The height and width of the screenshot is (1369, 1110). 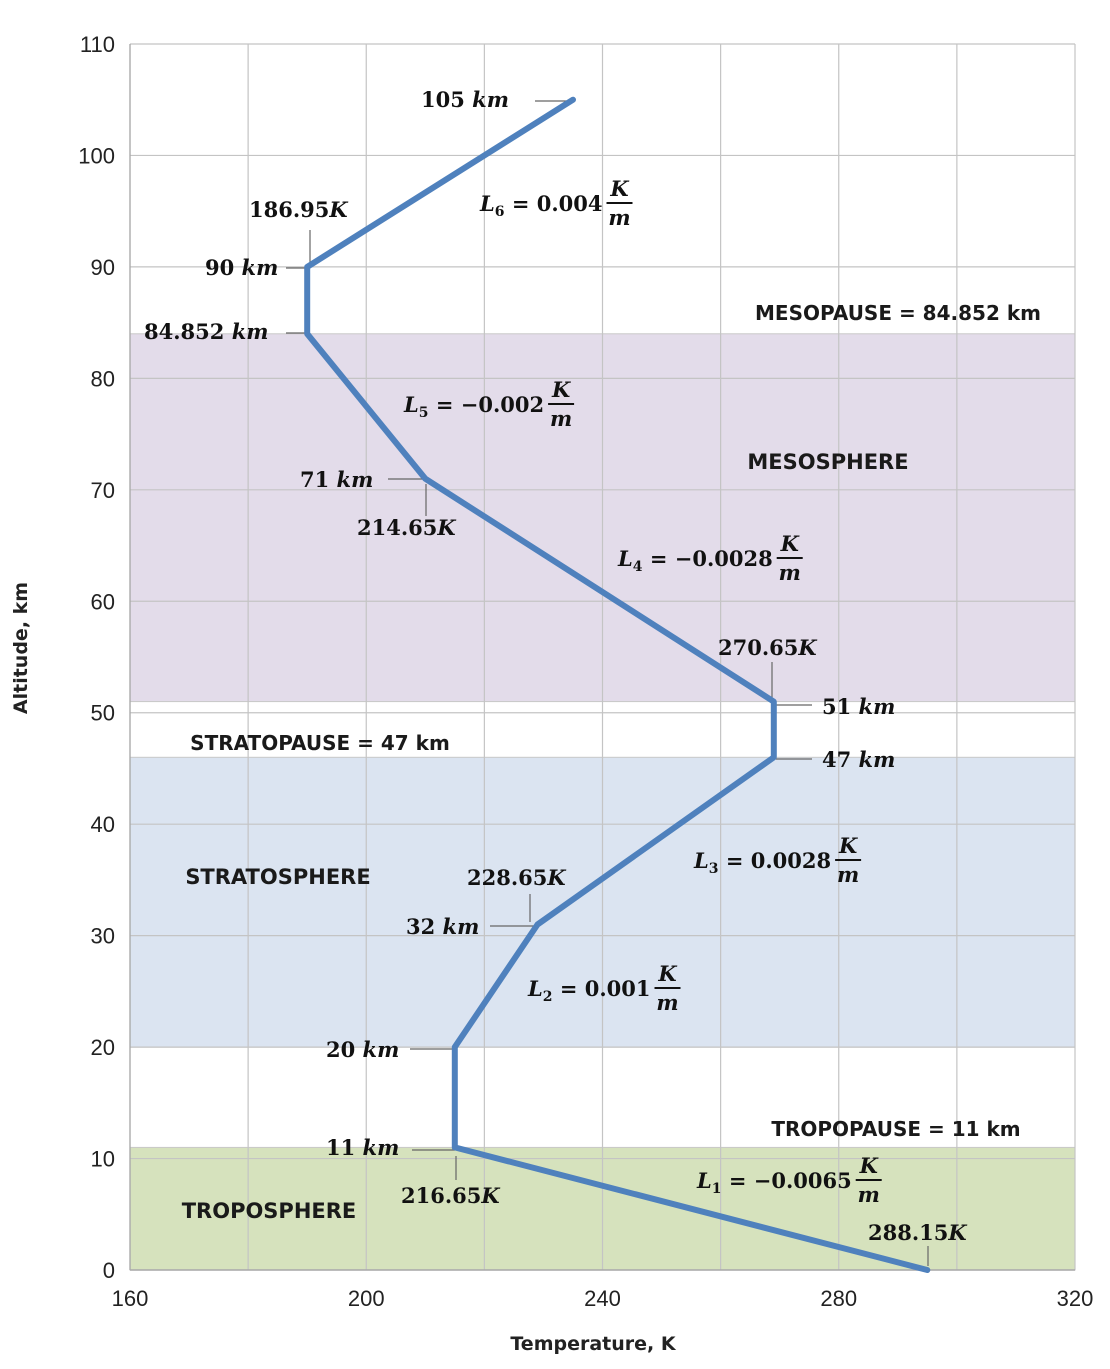 What do you see at coordinates (593, 1344) in the screenshot?
I see `x-axis-title: Temperature, K` at bounding box center [593, 1344].